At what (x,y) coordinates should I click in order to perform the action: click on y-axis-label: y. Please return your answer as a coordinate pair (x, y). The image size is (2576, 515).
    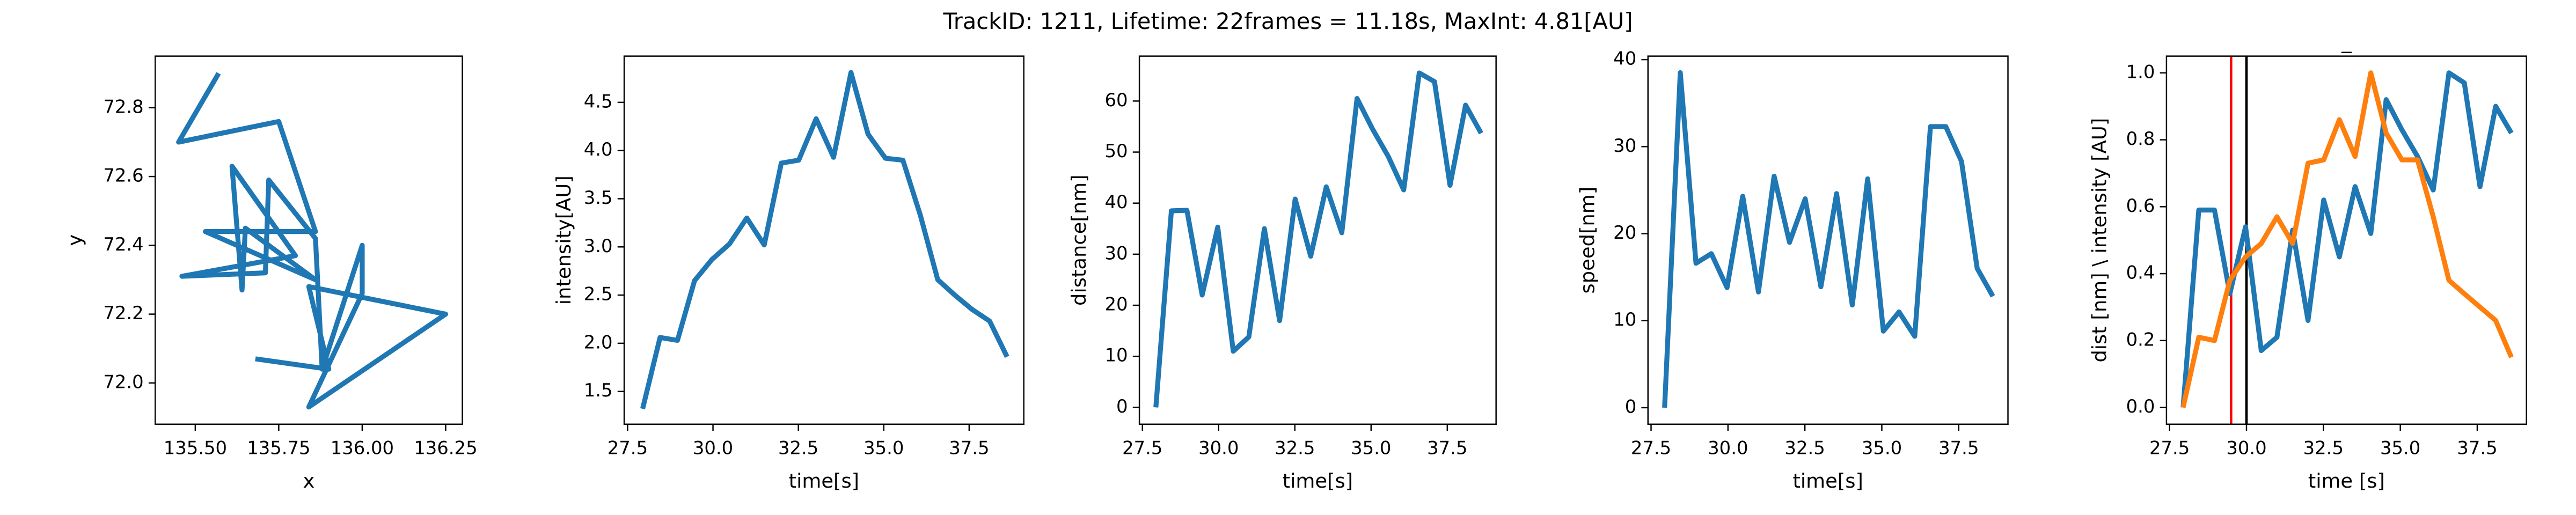
    Looking at the image, I should click on (74, 240).